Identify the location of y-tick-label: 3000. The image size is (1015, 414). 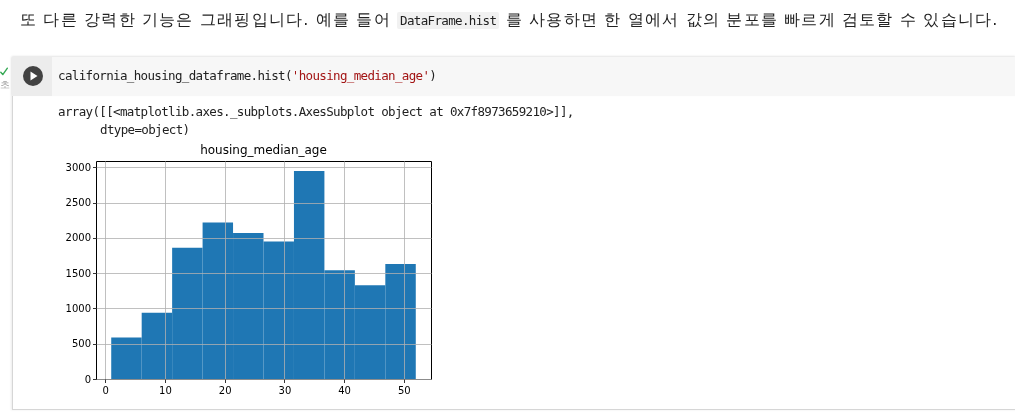
(78, 167).